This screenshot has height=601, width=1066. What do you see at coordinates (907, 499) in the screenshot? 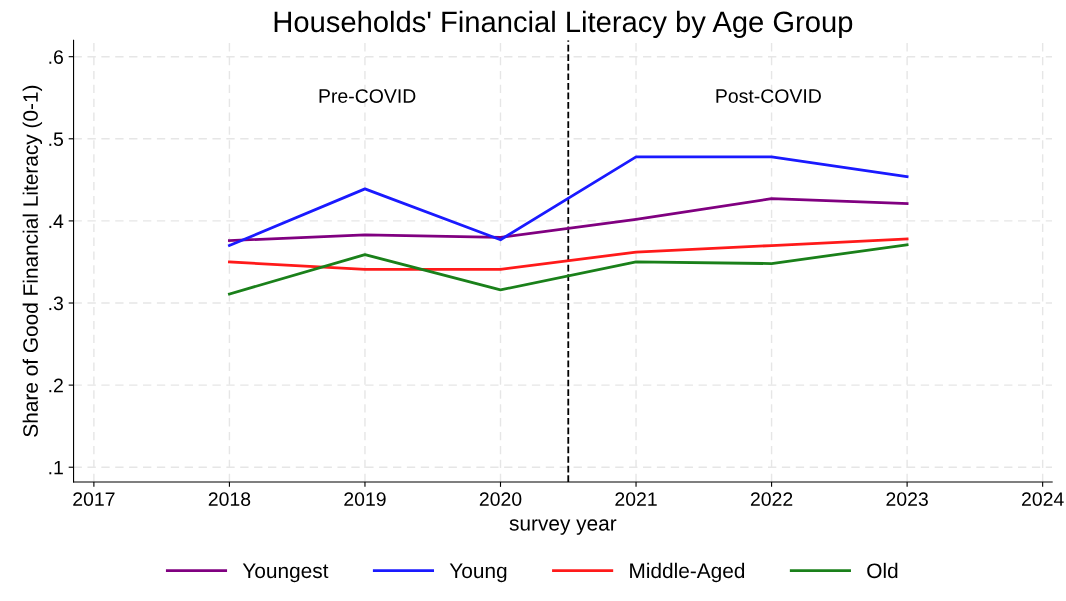
I see `x-tick-label: 2023` at bounding box center [907, 499].